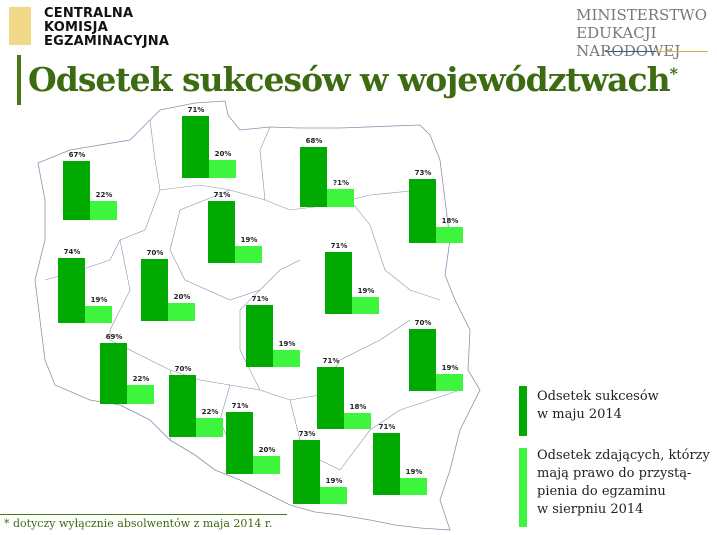 The width and height of the screenshot is (717, 535). What do you see at coordinates (623, 455) in the screenshot?
I see `legend-text: Odsetek zdających, którzy` at bounding box center [623, 455].